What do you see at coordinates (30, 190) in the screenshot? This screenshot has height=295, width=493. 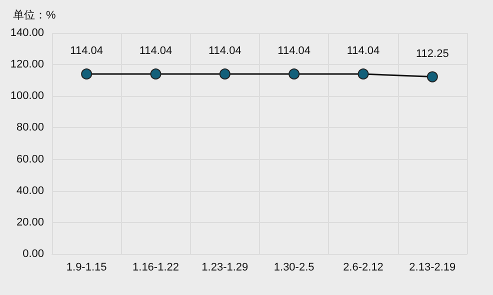 I see `y-tick-label: 40.00` at bounding box center [30, 190].